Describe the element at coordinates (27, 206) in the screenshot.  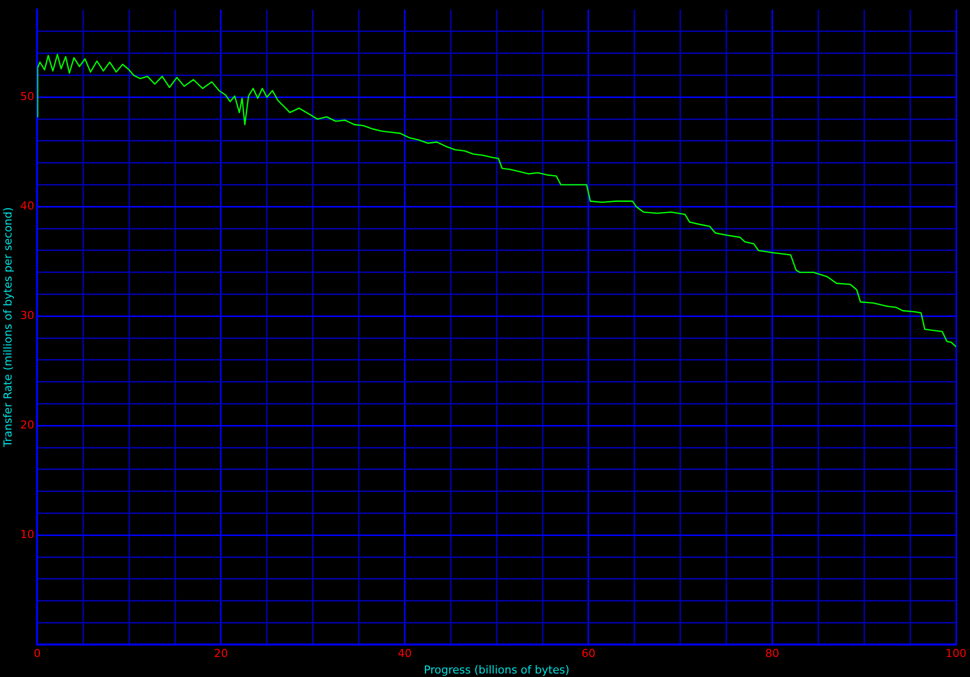
I see `y-tick-label: 40` at that location.